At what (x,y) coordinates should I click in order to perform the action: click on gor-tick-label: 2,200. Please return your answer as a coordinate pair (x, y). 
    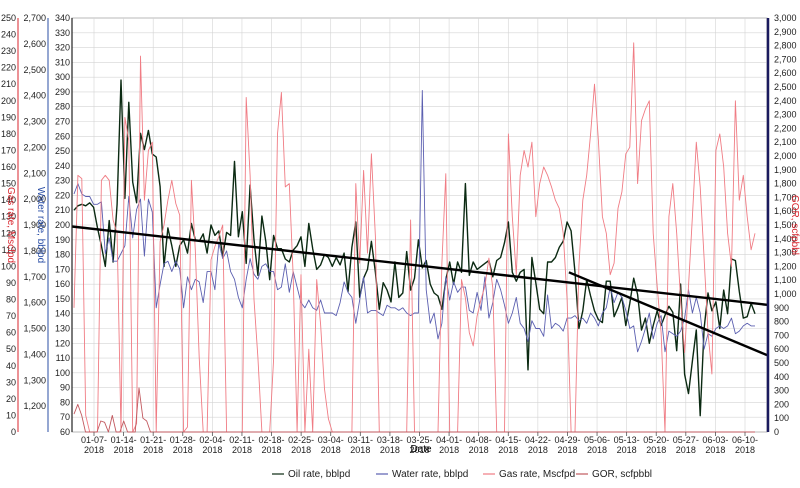
    Looking at the image, I should click on (785, 128).